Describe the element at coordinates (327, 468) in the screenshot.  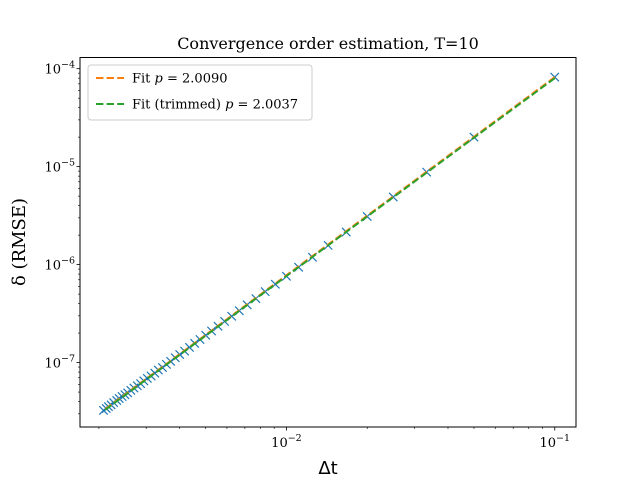
I see `x-axis-label: Δt` at that location.